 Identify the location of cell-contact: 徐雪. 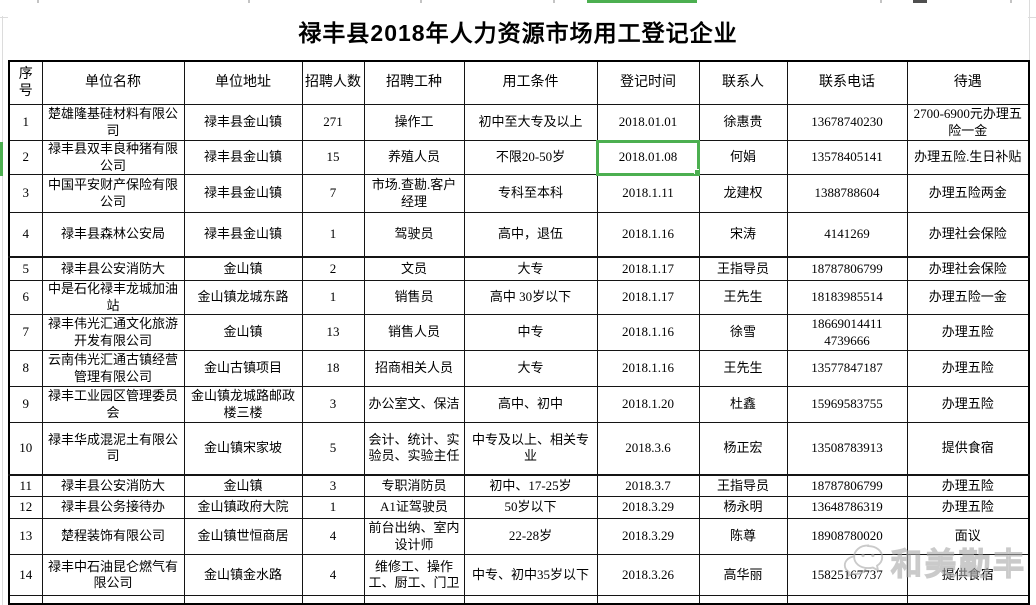
(743, 332).